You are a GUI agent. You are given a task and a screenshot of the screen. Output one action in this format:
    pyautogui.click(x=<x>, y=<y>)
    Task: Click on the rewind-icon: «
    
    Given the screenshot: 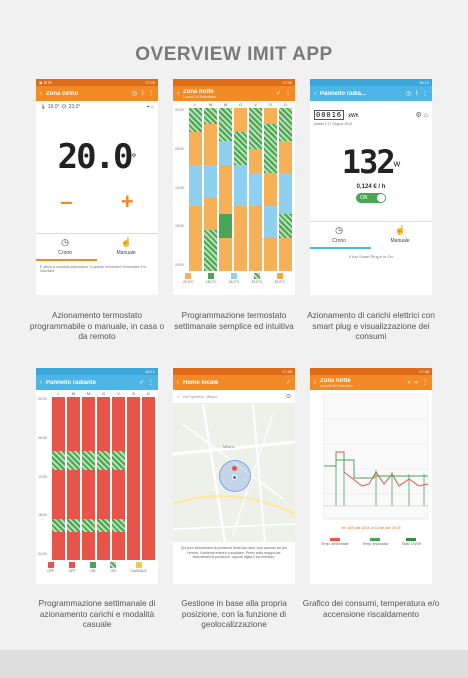 What is the action you would take?
    pyautogui.click(x=409, y=382)
    